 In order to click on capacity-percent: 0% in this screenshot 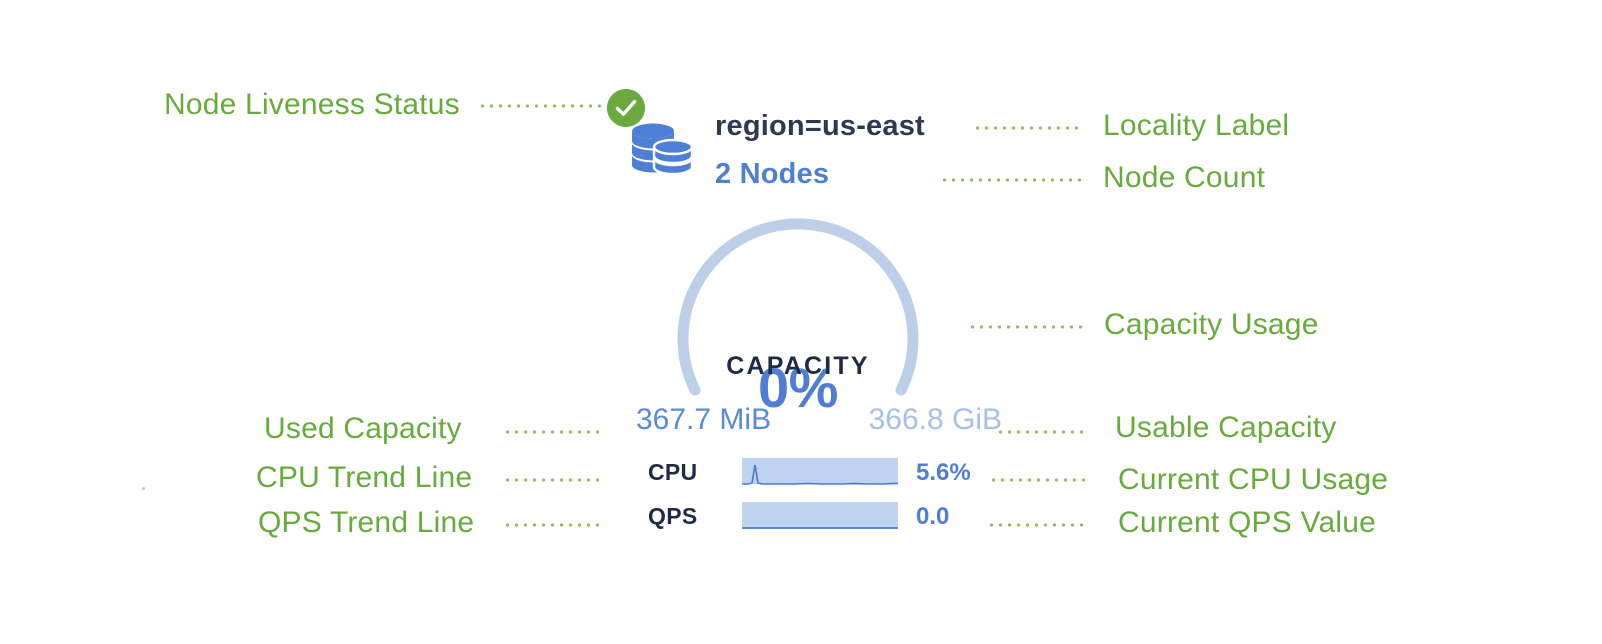, I will do `click(798, 387)`.